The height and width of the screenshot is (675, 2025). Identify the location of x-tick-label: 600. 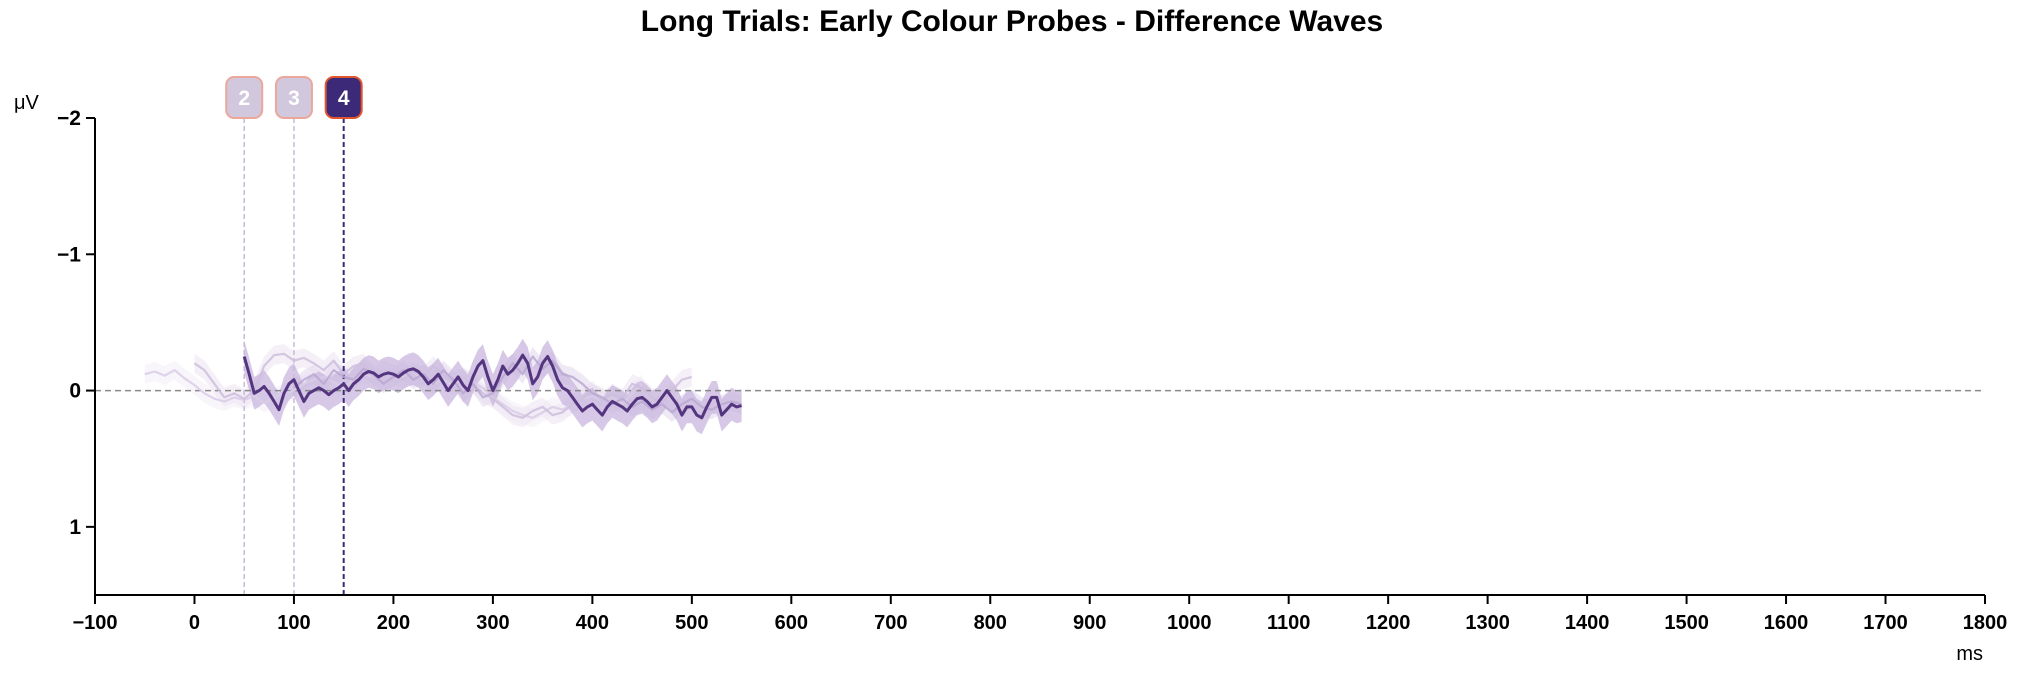
(791, 623).